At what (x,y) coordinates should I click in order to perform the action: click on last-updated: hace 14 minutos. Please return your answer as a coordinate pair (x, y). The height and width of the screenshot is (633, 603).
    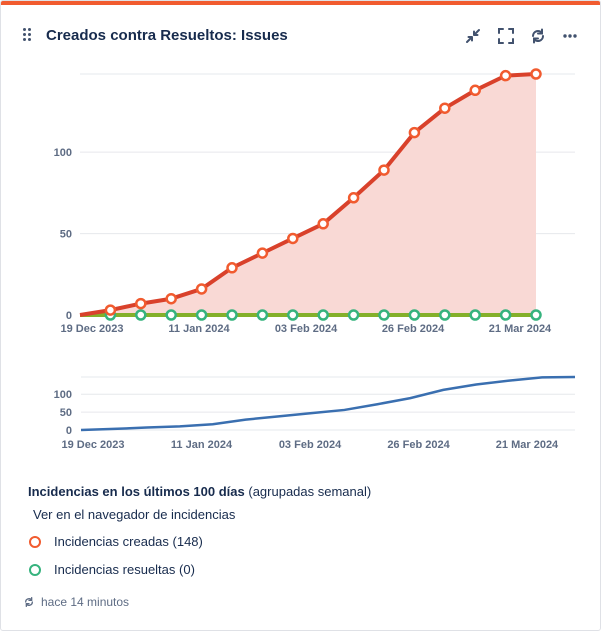
    Looking at the image, I should click on (76, 602).